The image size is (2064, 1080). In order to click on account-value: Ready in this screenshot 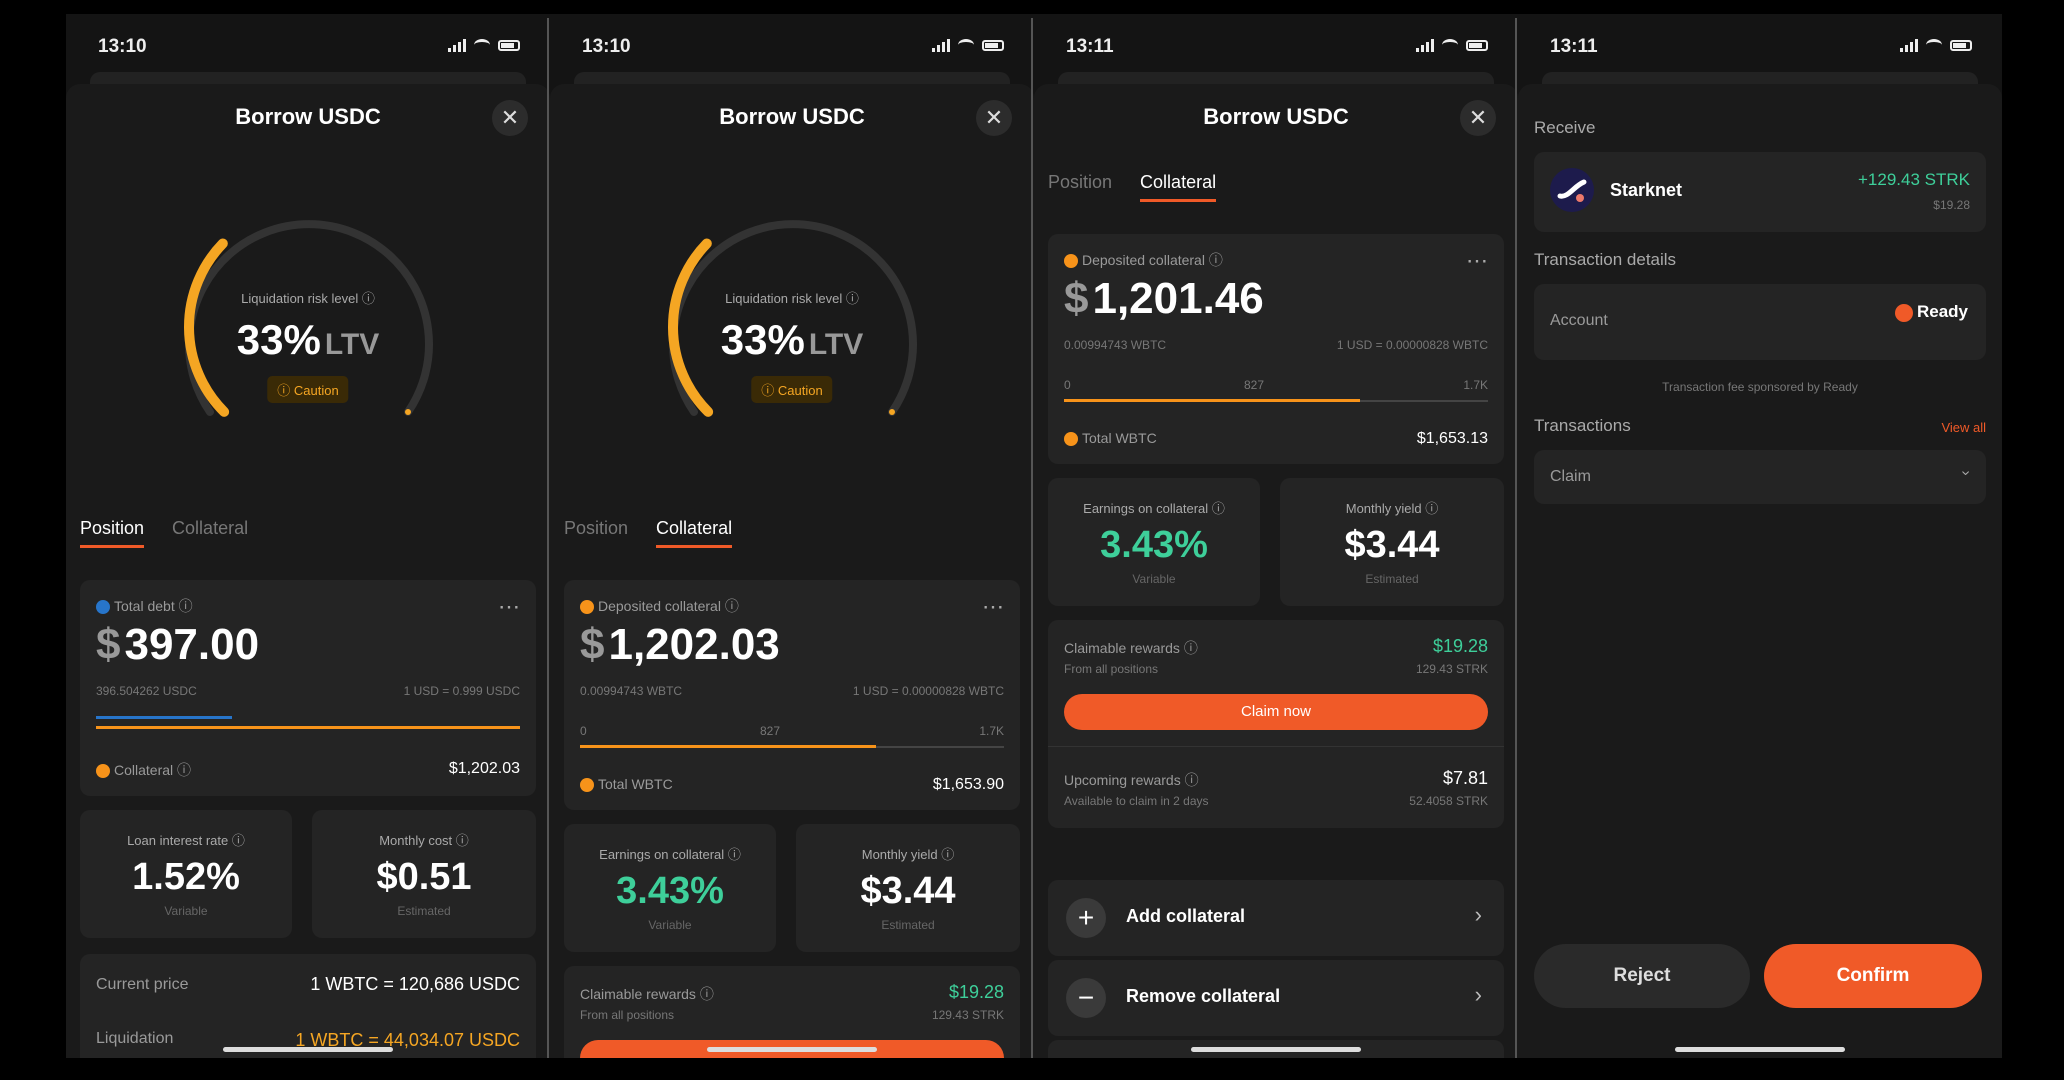, I will do `click(1942, 311)`.